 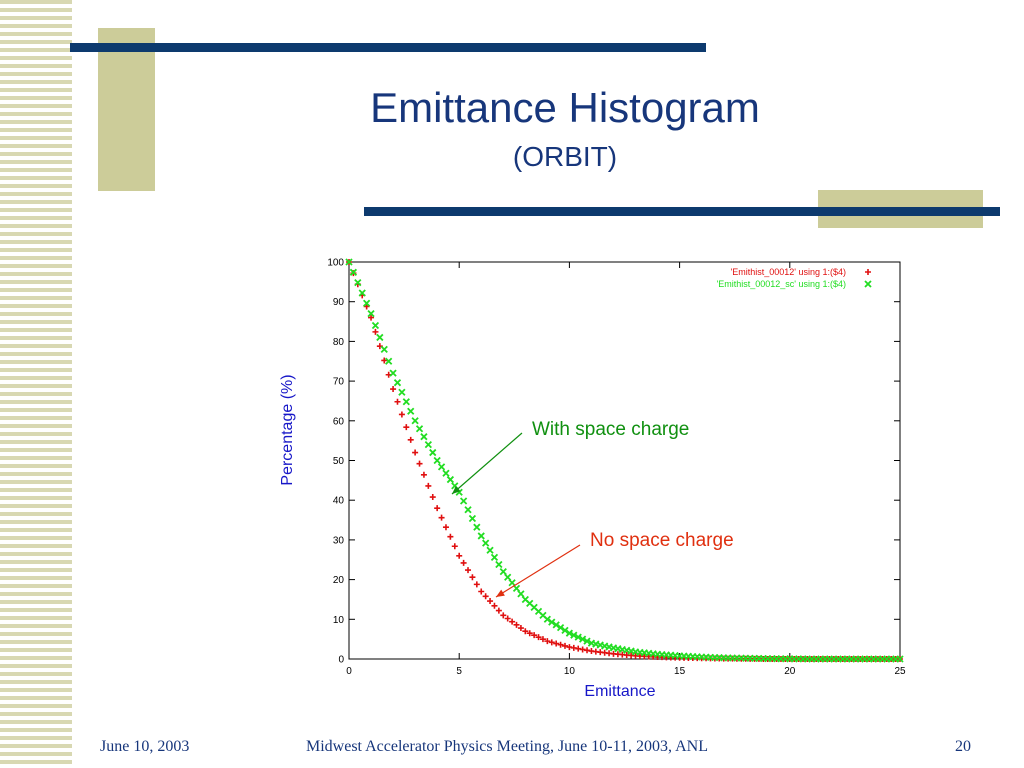 I want to click on decorative-stripes, so click(x=36, y=384).